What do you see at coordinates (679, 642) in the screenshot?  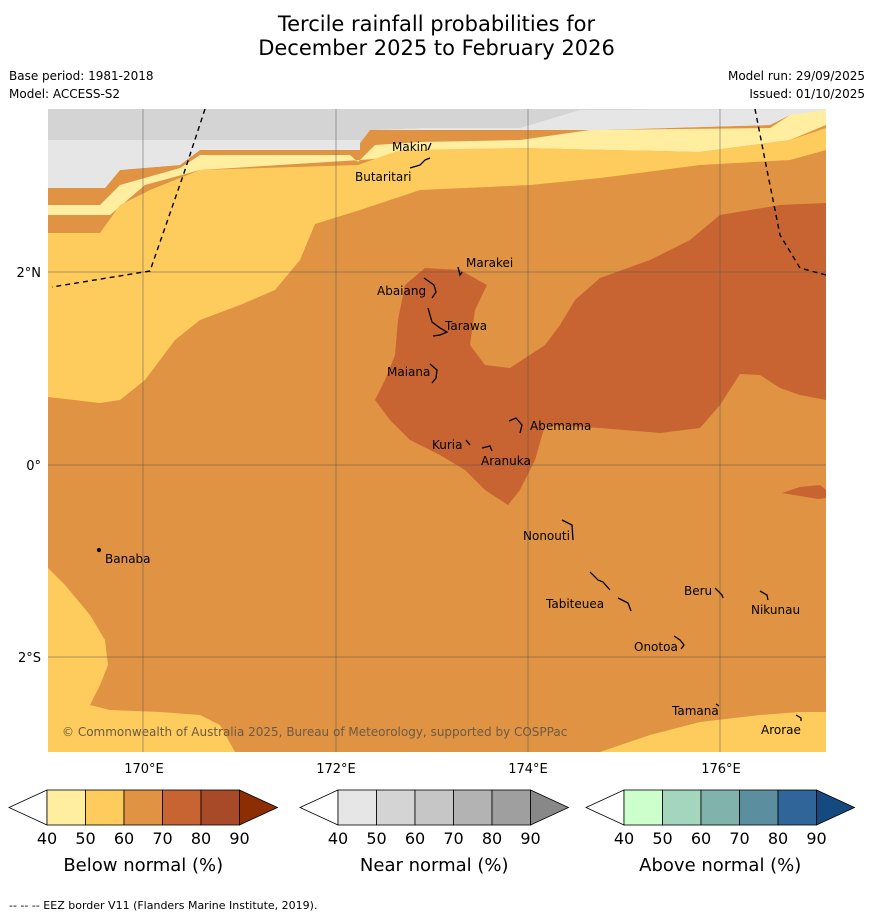 I see `island-onotoa` at bounding box center [679, 642].